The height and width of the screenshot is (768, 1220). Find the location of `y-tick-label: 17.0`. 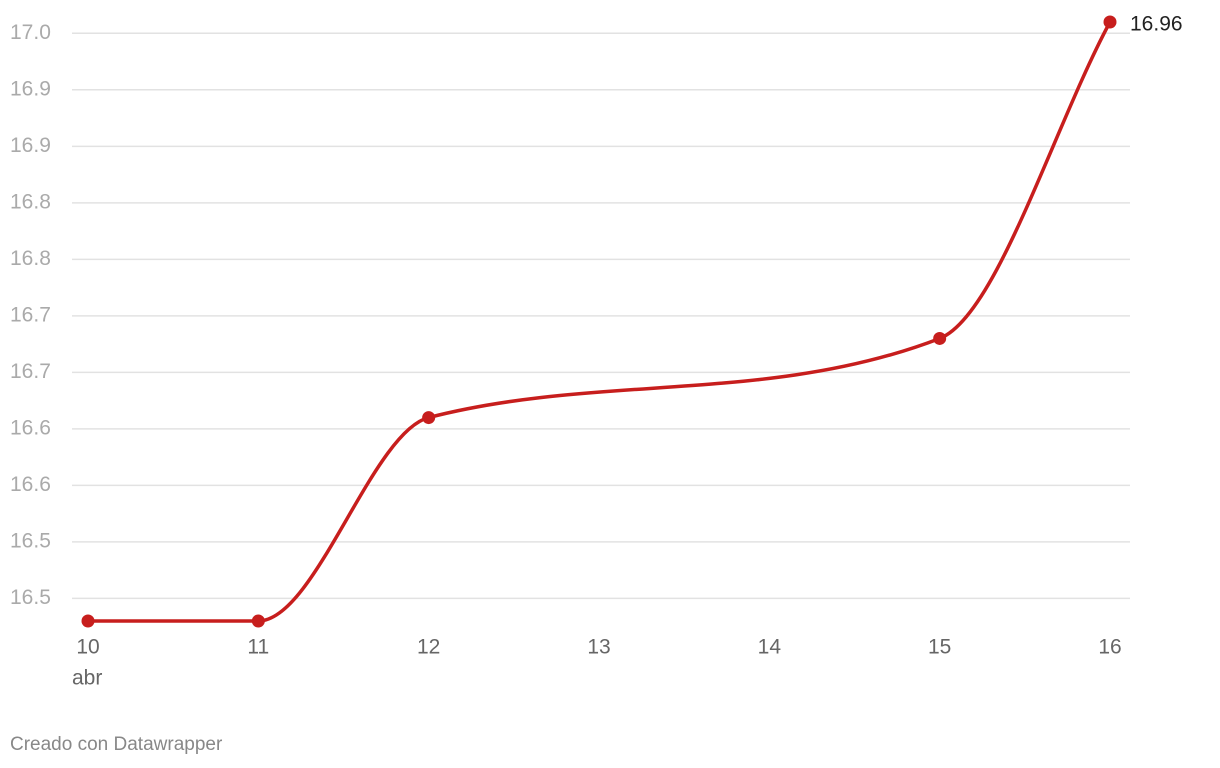

y-tick-label: 17.0 is located at coordinates (30, 32).